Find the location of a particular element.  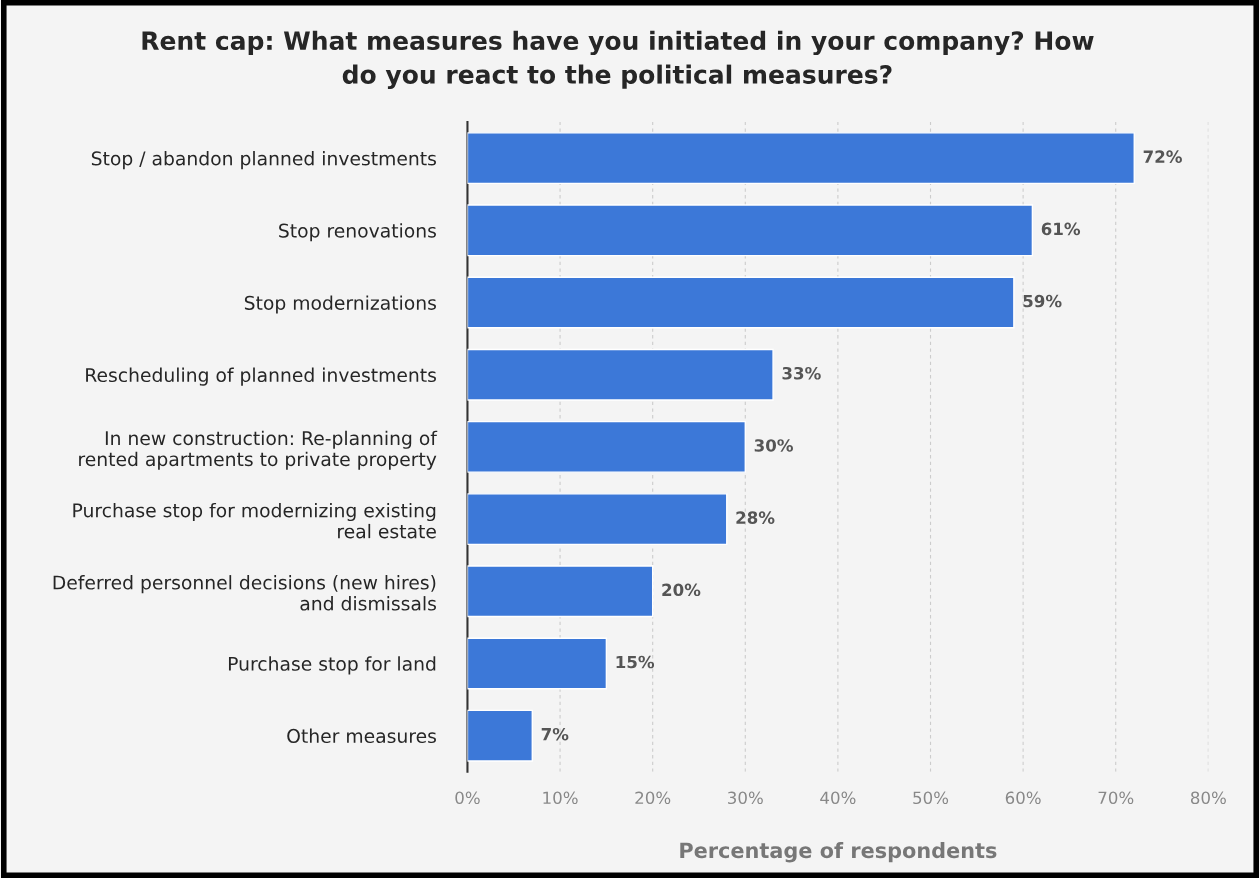

data-label: 30% is located at coordinates (773, 445).